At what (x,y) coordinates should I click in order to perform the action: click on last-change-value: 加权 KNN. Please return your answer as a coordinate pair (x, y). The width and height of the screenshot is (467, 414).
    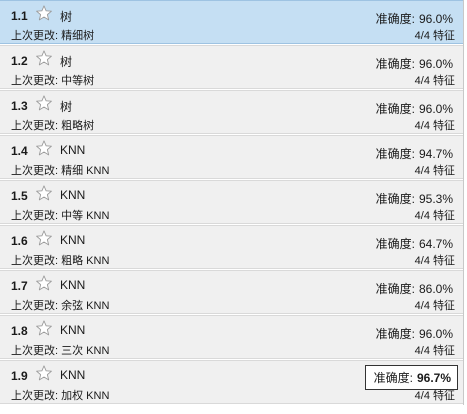
    Looking at the image, I should click on (85, 396).